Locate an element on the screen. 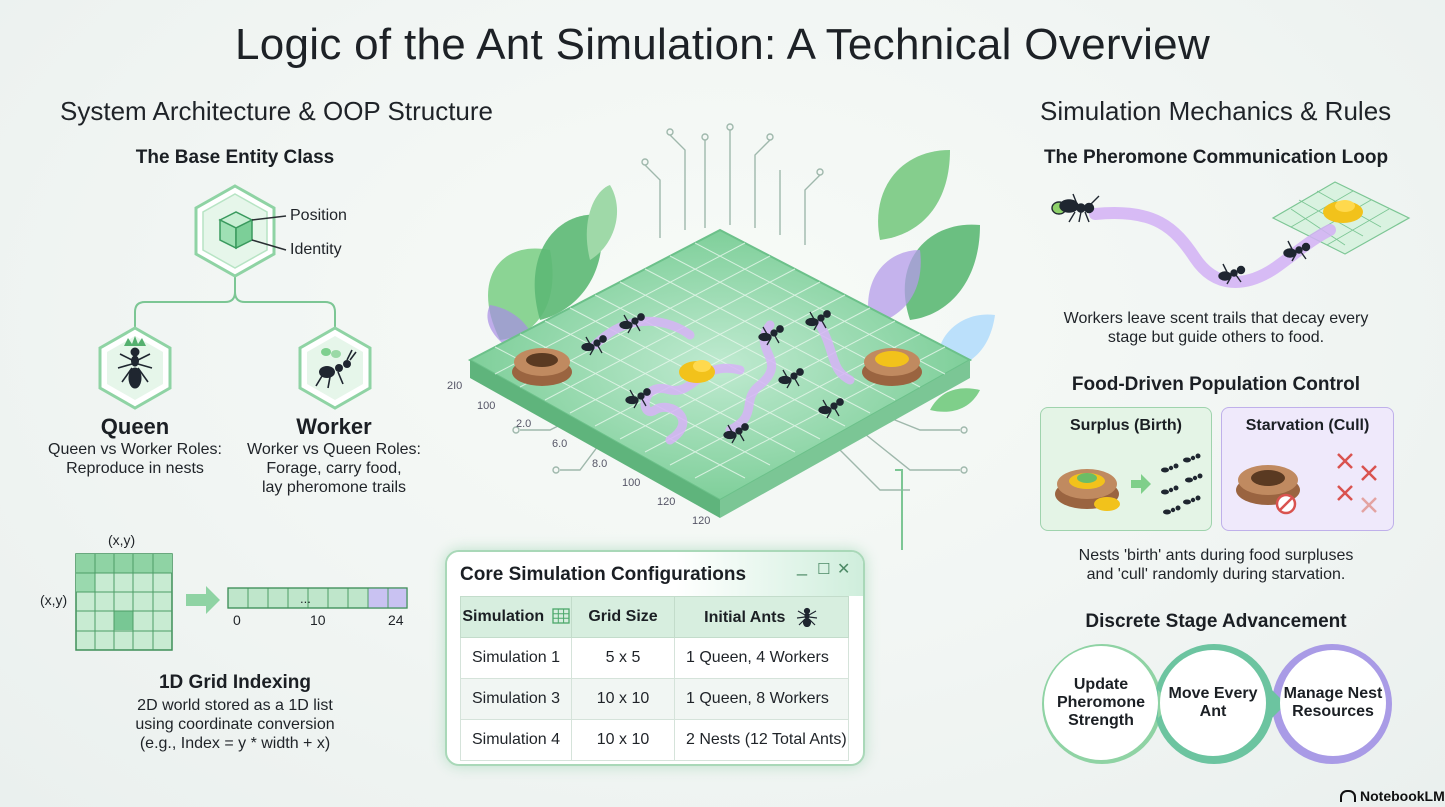 Image resolution: width=1445 pixels, height=807 pixels. board-label: 2I0 is located at coordinates (455, 386).